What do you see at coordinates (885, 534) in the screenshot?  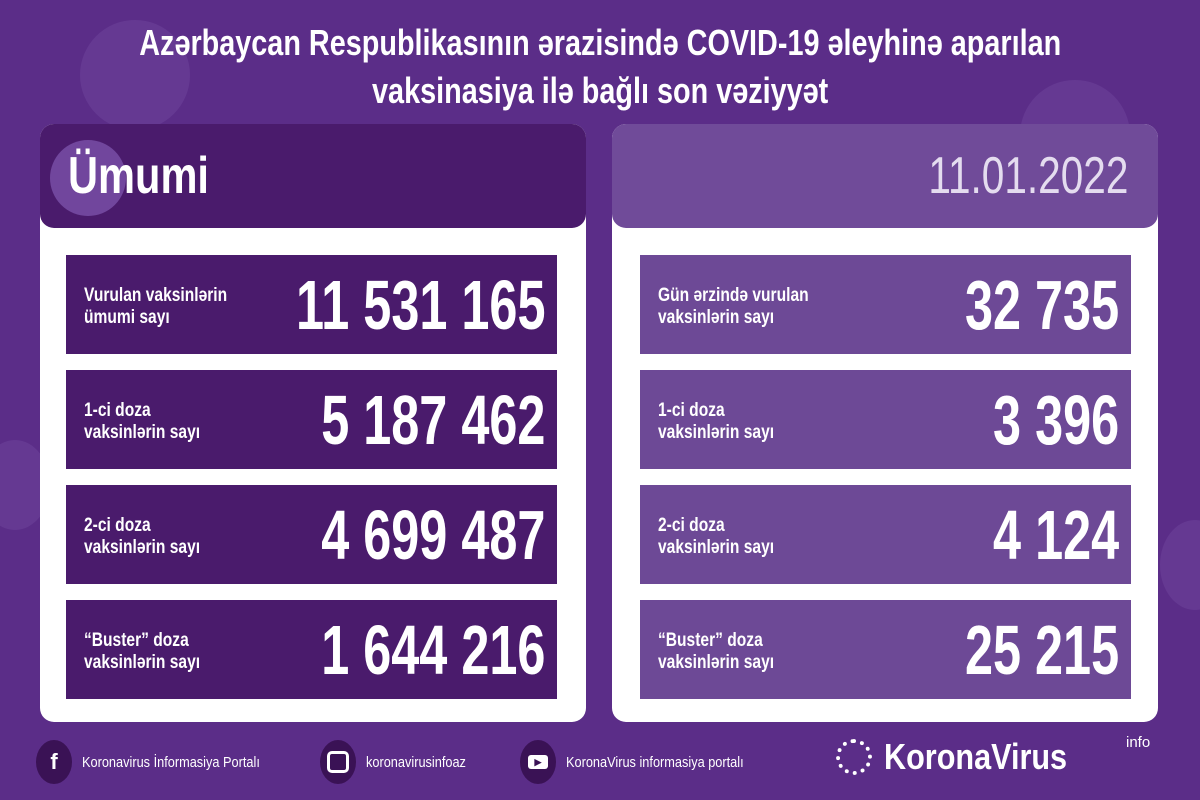 I see `stat-row-daily-dose2: 2-ci doza vaksinlərin sayı 4 124` at bounding box center [885, 534].